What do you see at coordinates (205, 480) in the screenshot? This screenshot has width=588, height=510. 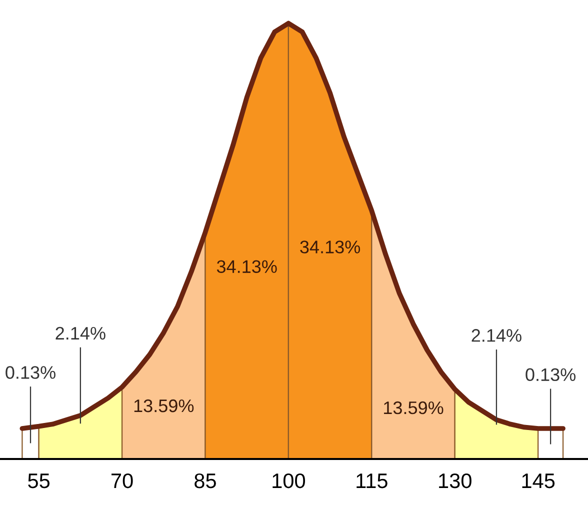 I see `x-tick-label: 85` at bounding box center [205, 480].